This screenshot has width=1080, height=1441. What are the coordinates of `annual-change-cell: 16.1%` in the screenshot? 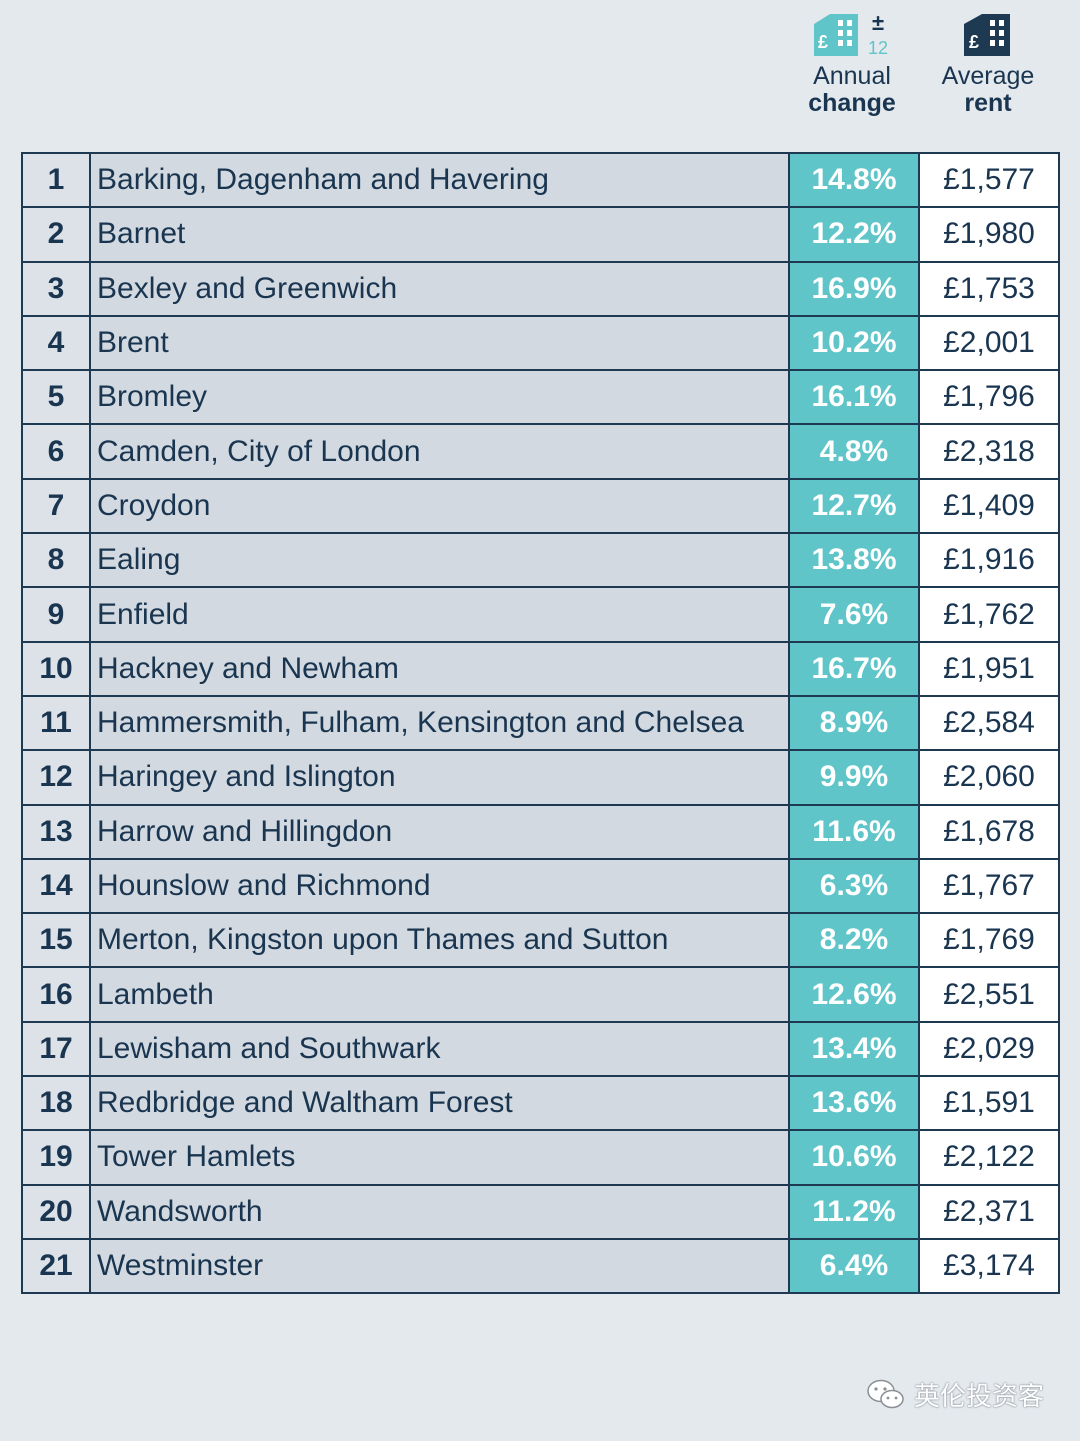 It's located at (854, 397).